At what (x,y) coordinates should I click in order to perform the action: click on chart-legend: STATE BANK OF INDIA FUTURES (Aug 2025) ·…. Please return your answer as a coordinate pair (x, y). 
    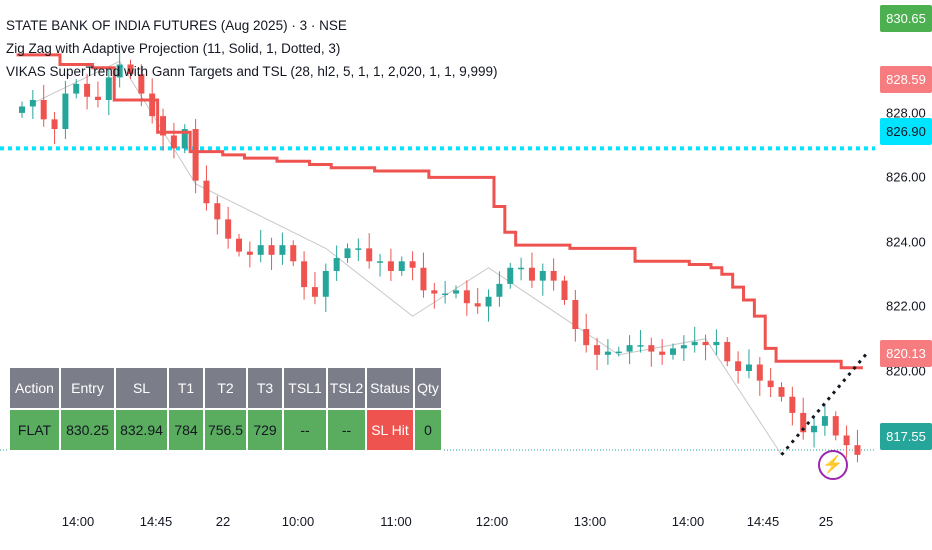
    Looking at the image, I should click on (252, 48).